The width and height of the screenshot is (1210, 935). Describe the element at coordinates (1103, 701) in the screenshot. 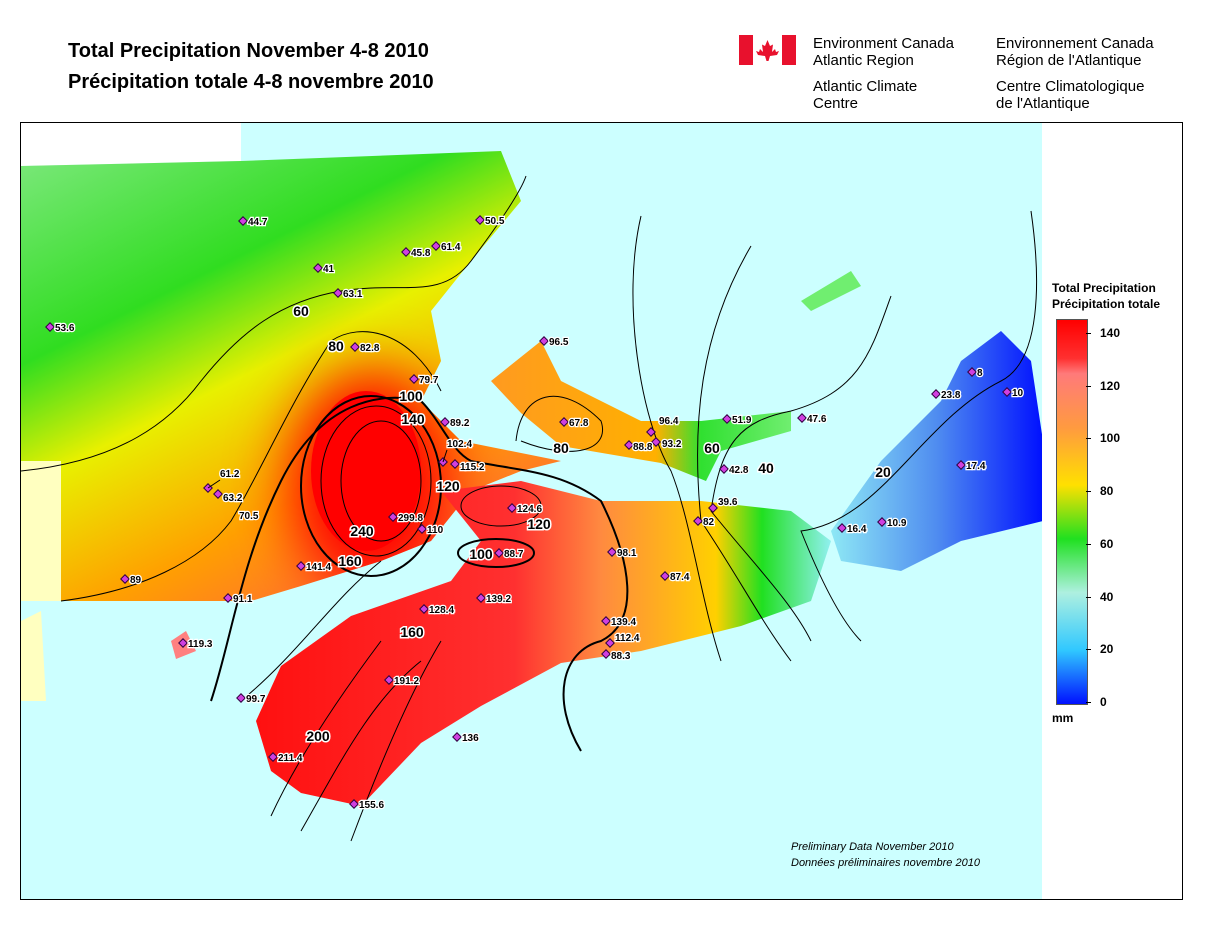

I see `legend-tick-label: 0` at that location.